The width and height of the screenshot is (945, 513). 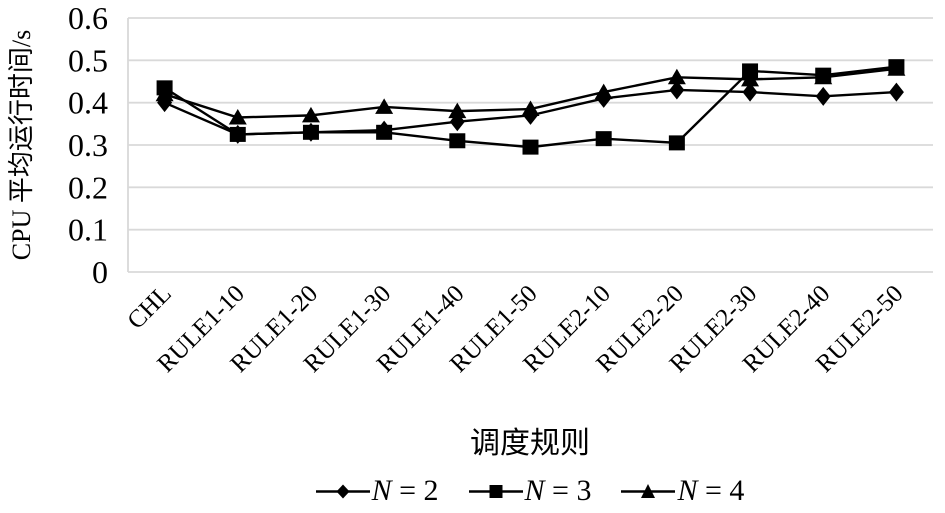 I want to click on y-tick-label: 0.3, so click(x=88, y=145).